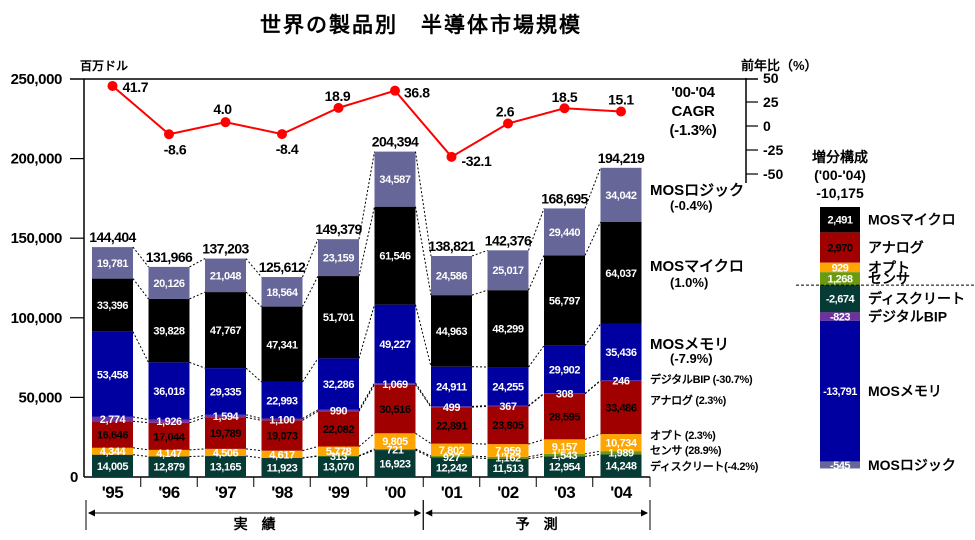  Describe the element at coordinates (621, 492) in the screenshot. I see `x-tick-label: '04` at that location.